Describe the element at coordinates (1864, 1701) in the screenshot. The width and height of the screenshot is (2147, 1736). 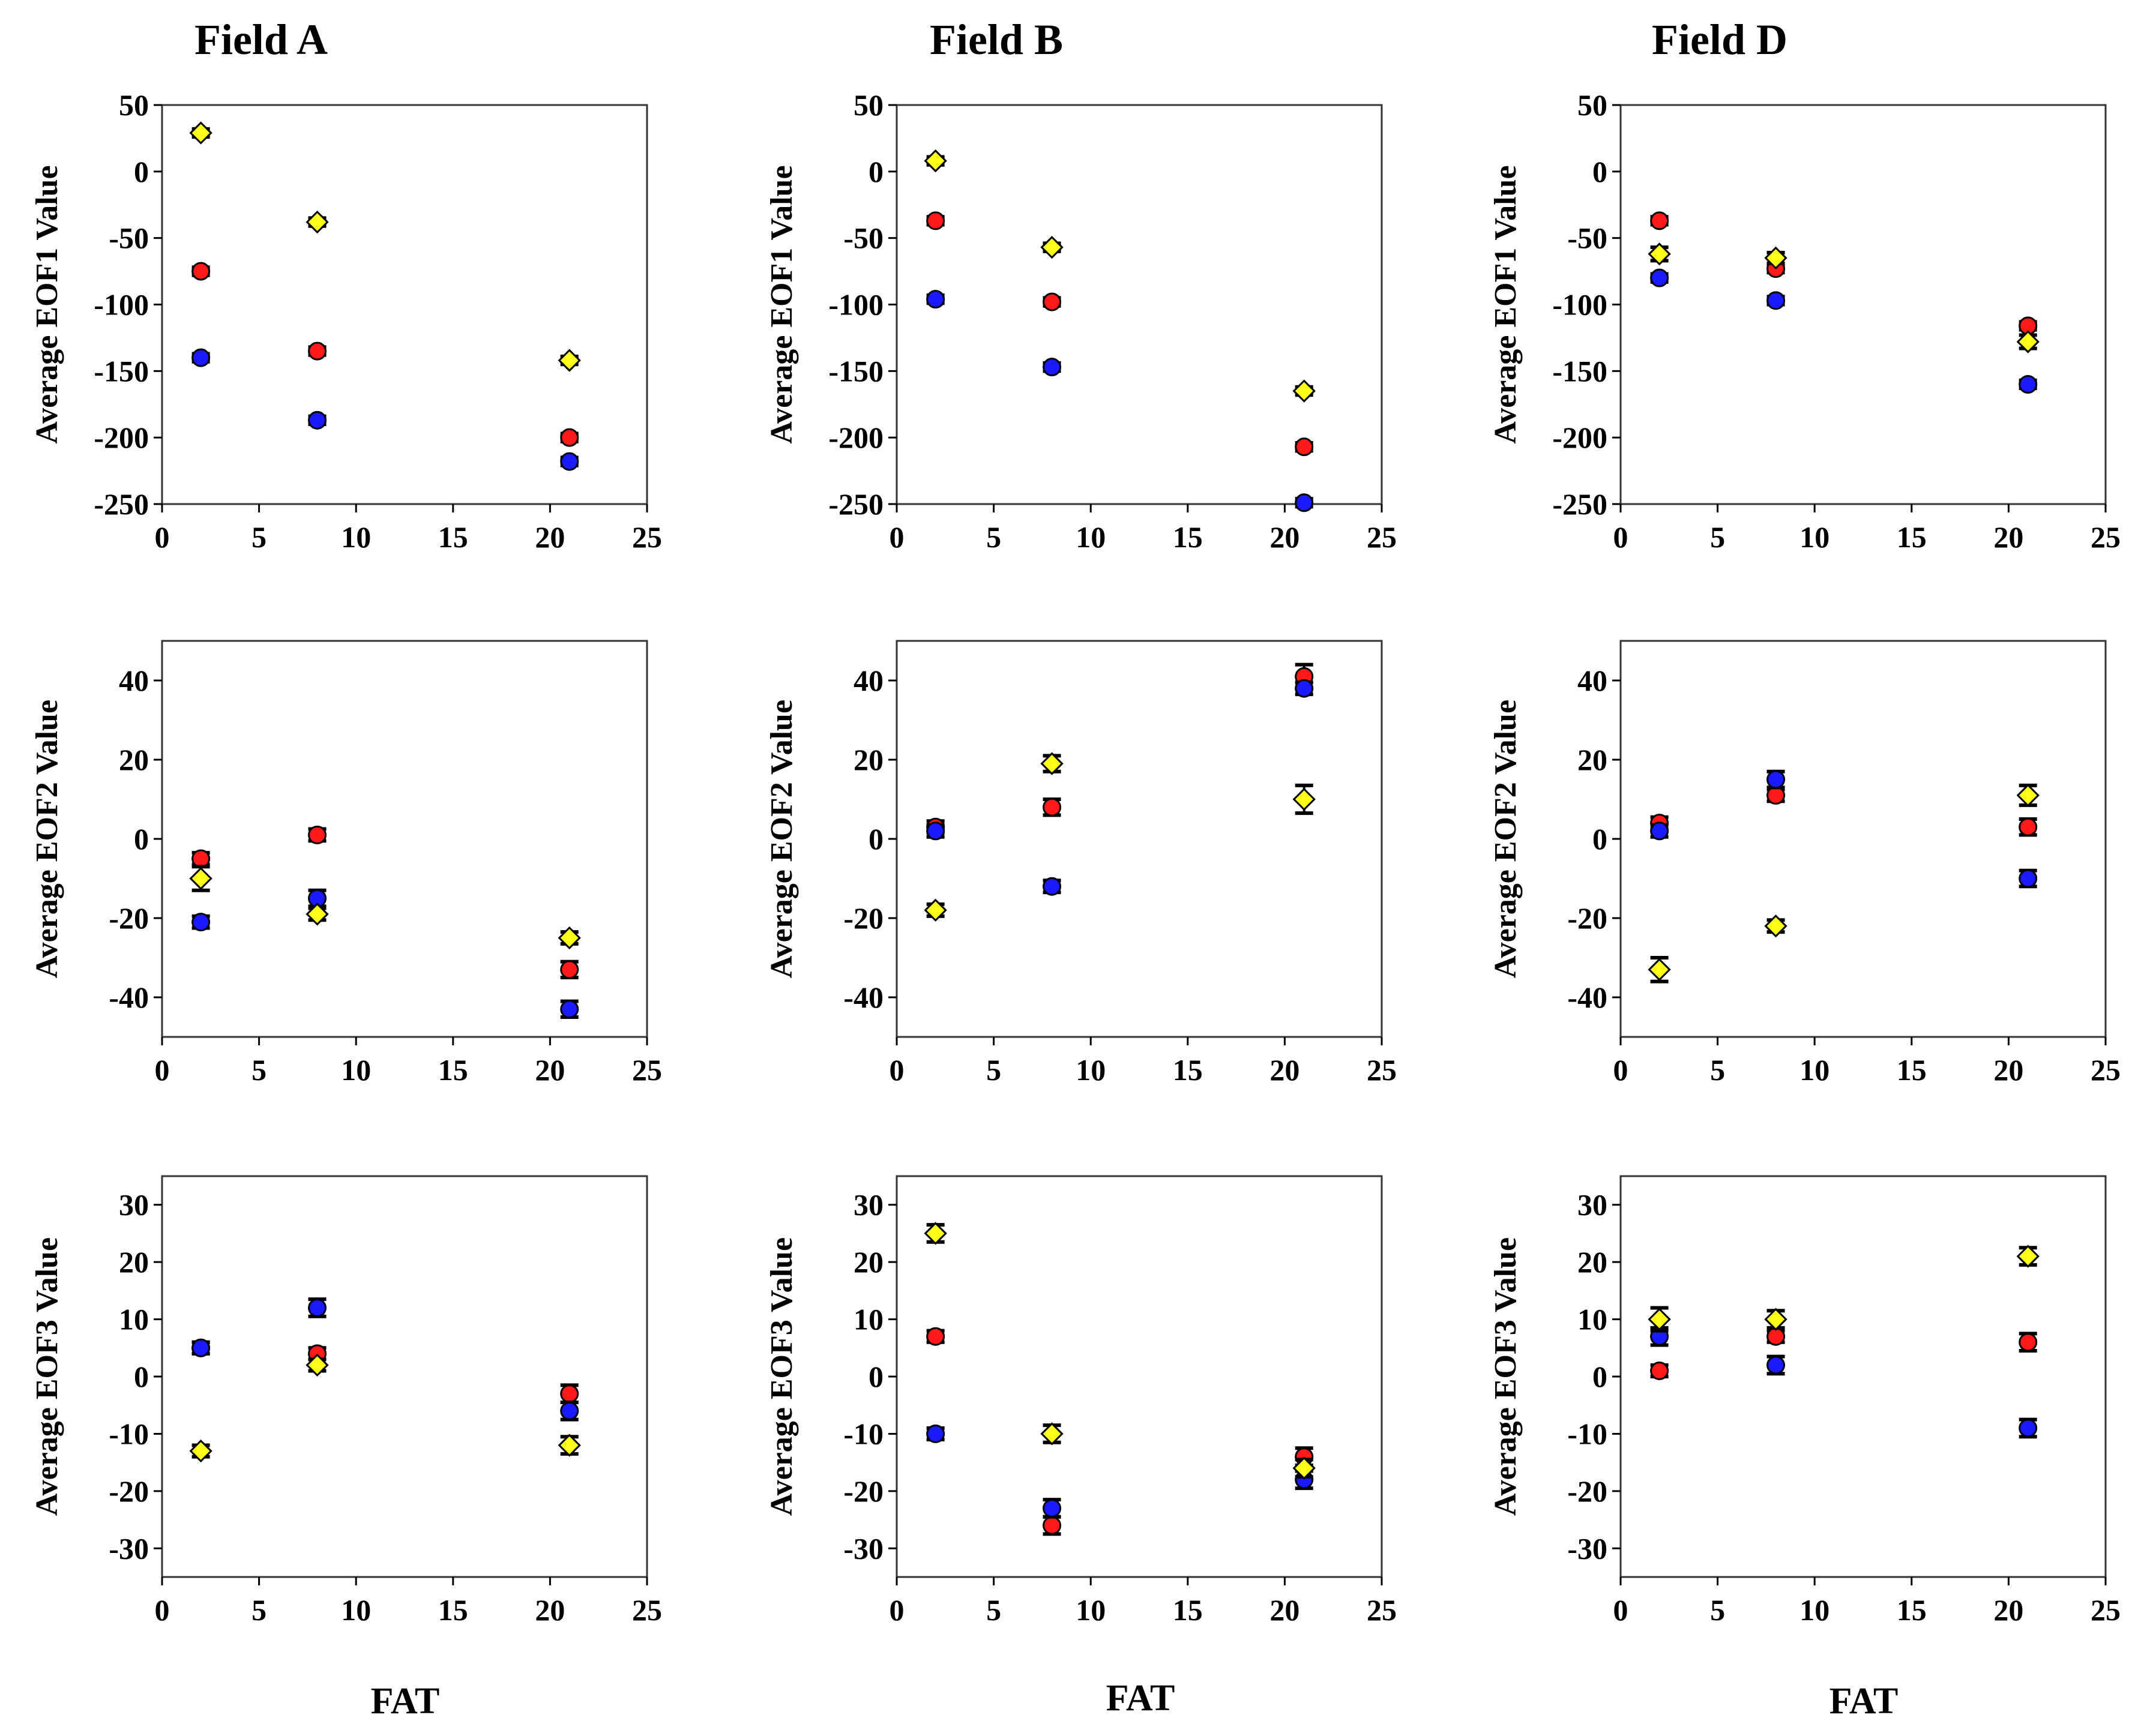
I see `x-axis-label-field-d: FAT` at that location.